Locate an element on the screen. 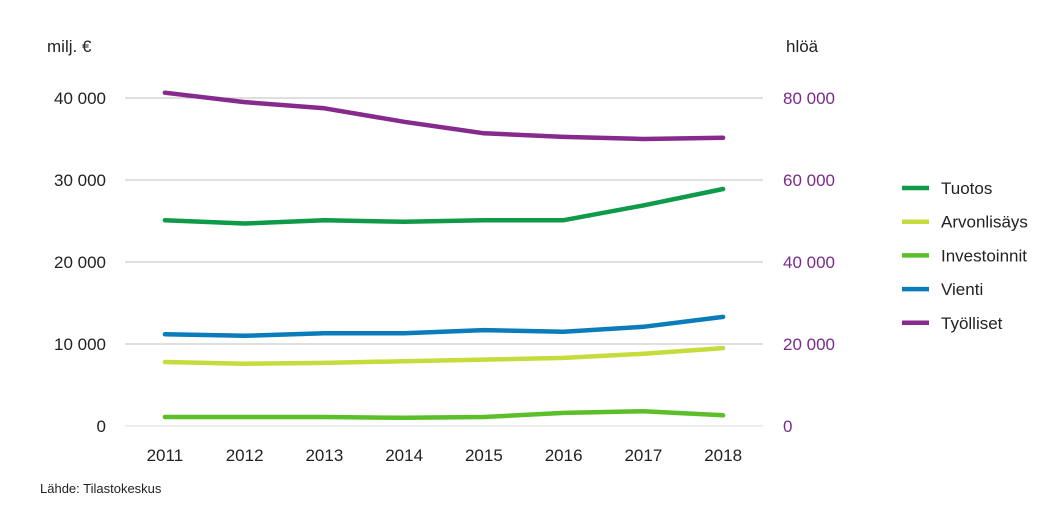 This screenshot has height=511, width=1057. x-tick-label: 2013 is located at coordinates (324, 455).